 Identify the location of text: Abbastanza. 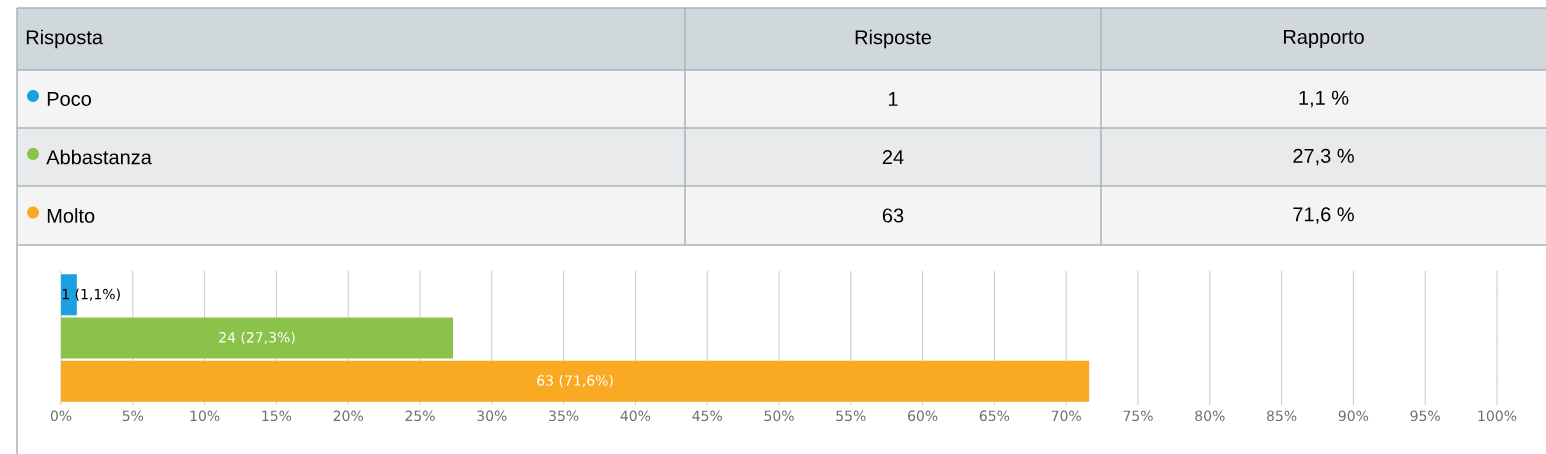
(99, 157).